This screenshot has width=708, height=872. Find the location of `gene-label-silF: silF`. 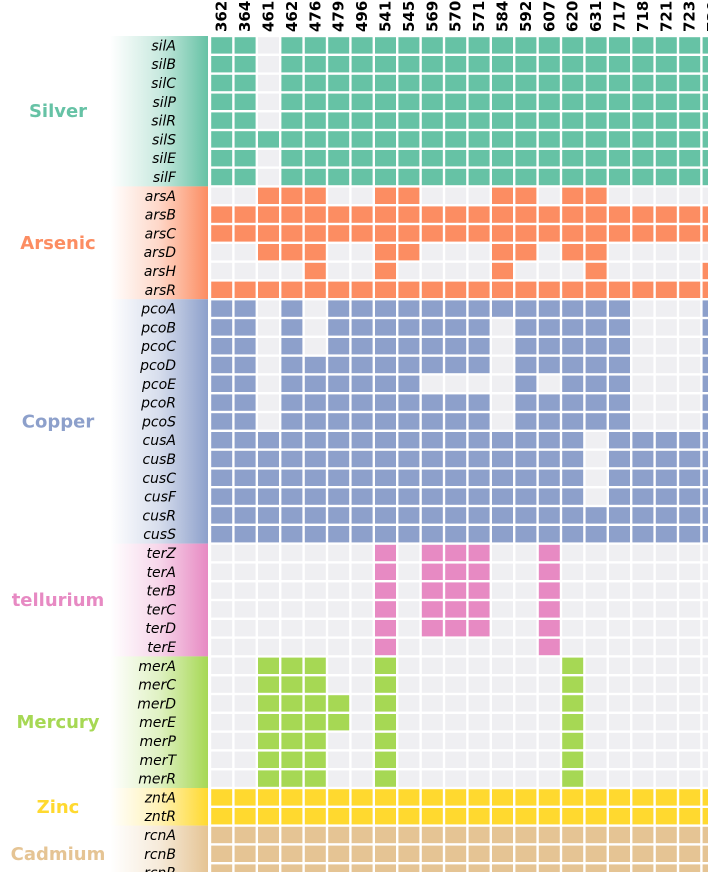

gene-label-silF: silF is located at coordinates (165, 178).